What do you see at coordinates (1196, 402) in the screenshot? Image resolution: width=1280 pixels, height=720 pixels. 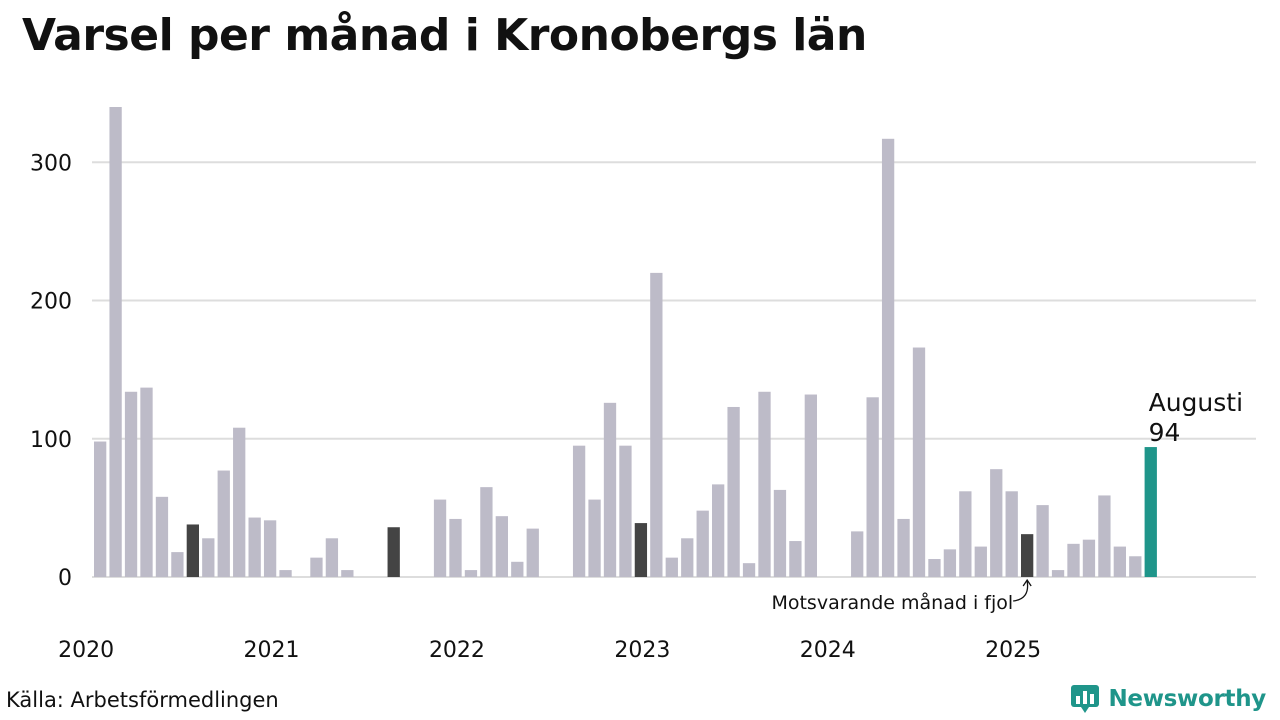 I see `current-month-label: Augusti` at bounding box center [1196, 402].